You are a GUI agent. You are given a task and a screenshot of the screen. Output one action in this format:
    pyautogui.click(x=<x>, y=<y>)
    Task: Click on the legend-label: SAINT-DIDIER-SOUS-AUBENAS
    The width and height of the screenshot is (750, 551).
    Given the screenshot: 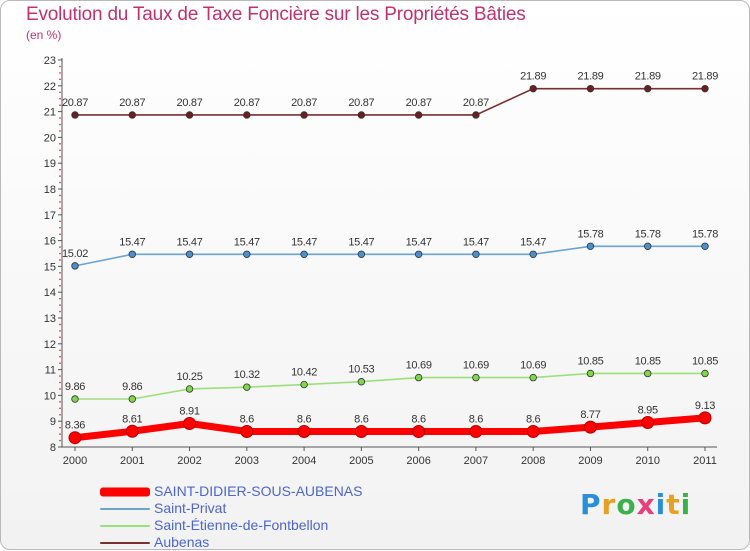 What is the action you would take?
    pyautogui.click(x=258, y=491)
    